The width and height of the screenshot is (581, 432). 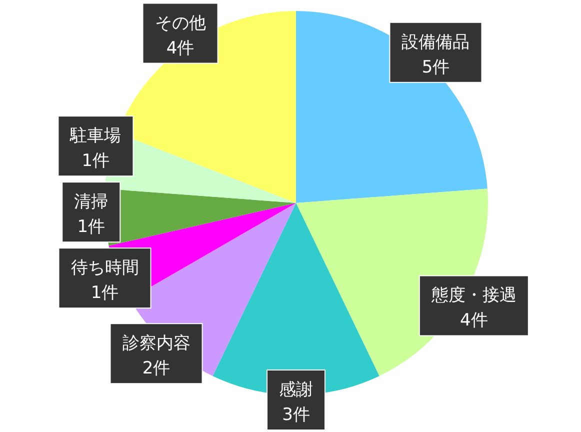 What do you see at coordinates (180, 23) in the screenshot?
I see `slice-label: その他` at bounding box center [180, 23].